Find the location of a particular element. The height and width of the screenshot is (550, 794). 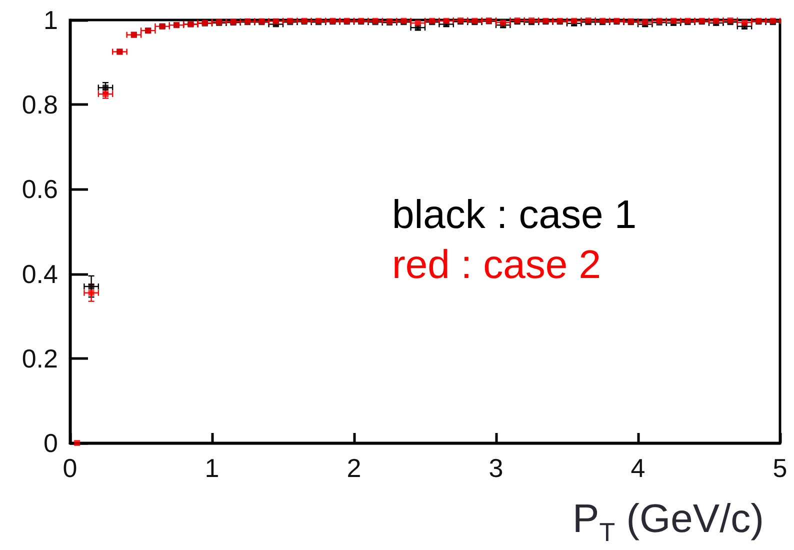

x-axis-title: P$_{T}$ (GeV/c) is located at coordinates (668, 522).